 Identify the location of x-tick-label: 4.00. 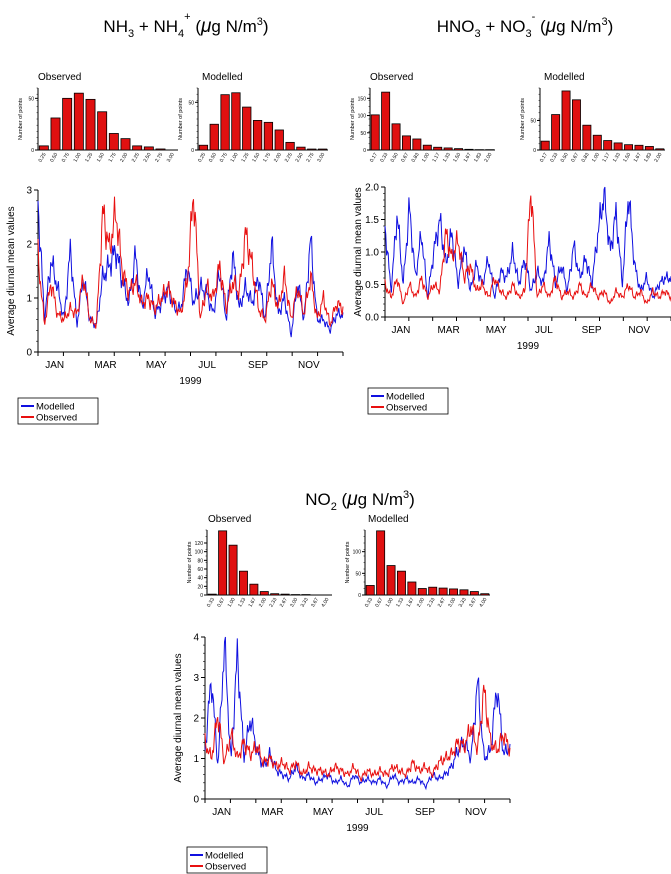
(325, 603).